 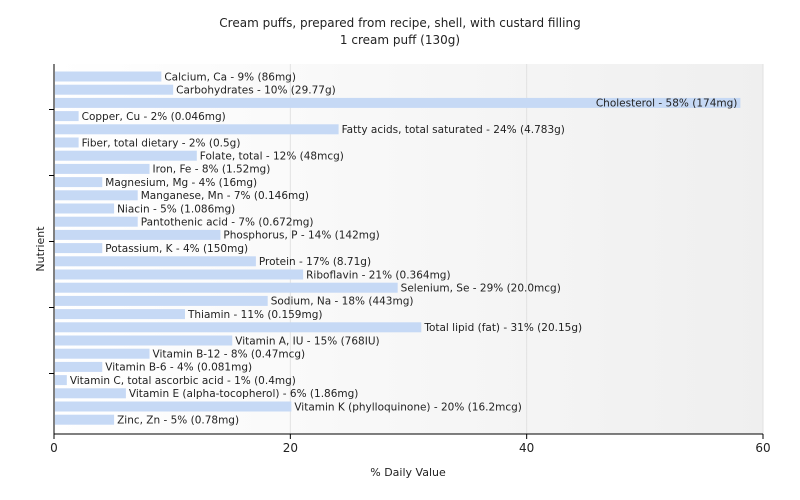 What do you see at coordinates (230, 77) in the screenshot?
I see `bar-label: Calcium, Ca - 9% (86mg)` at bounding box center [230, 77].